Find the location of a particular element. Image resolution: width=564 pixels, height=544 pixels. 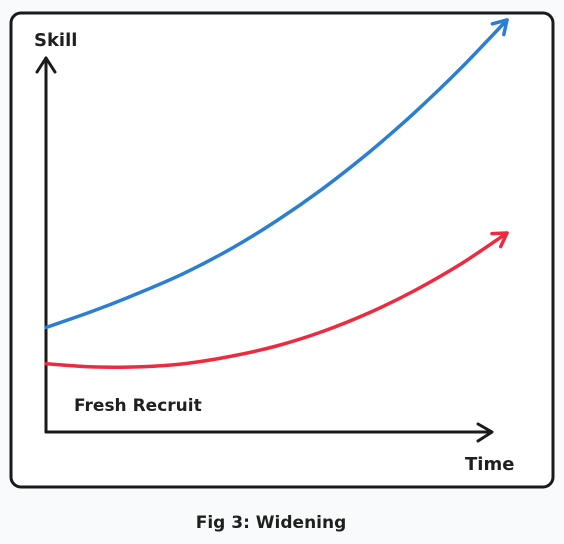

annotation-label: Fresh Recruit is located at coordinates (138, 406).